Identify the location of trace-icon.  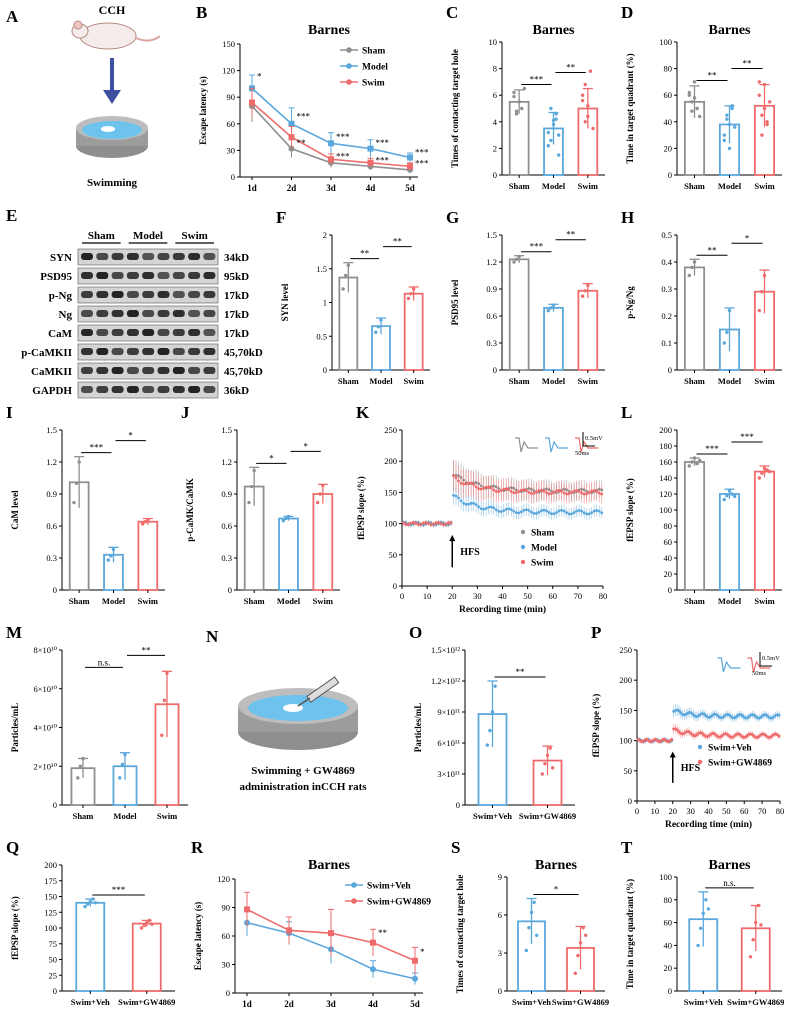
(527, 445).